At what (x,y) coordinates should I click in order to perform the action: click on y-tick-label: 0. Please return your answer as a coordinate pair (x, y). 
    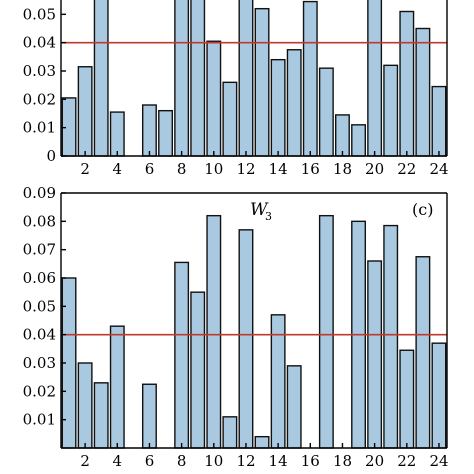
    Looking at the image, I should click on (51, 156).